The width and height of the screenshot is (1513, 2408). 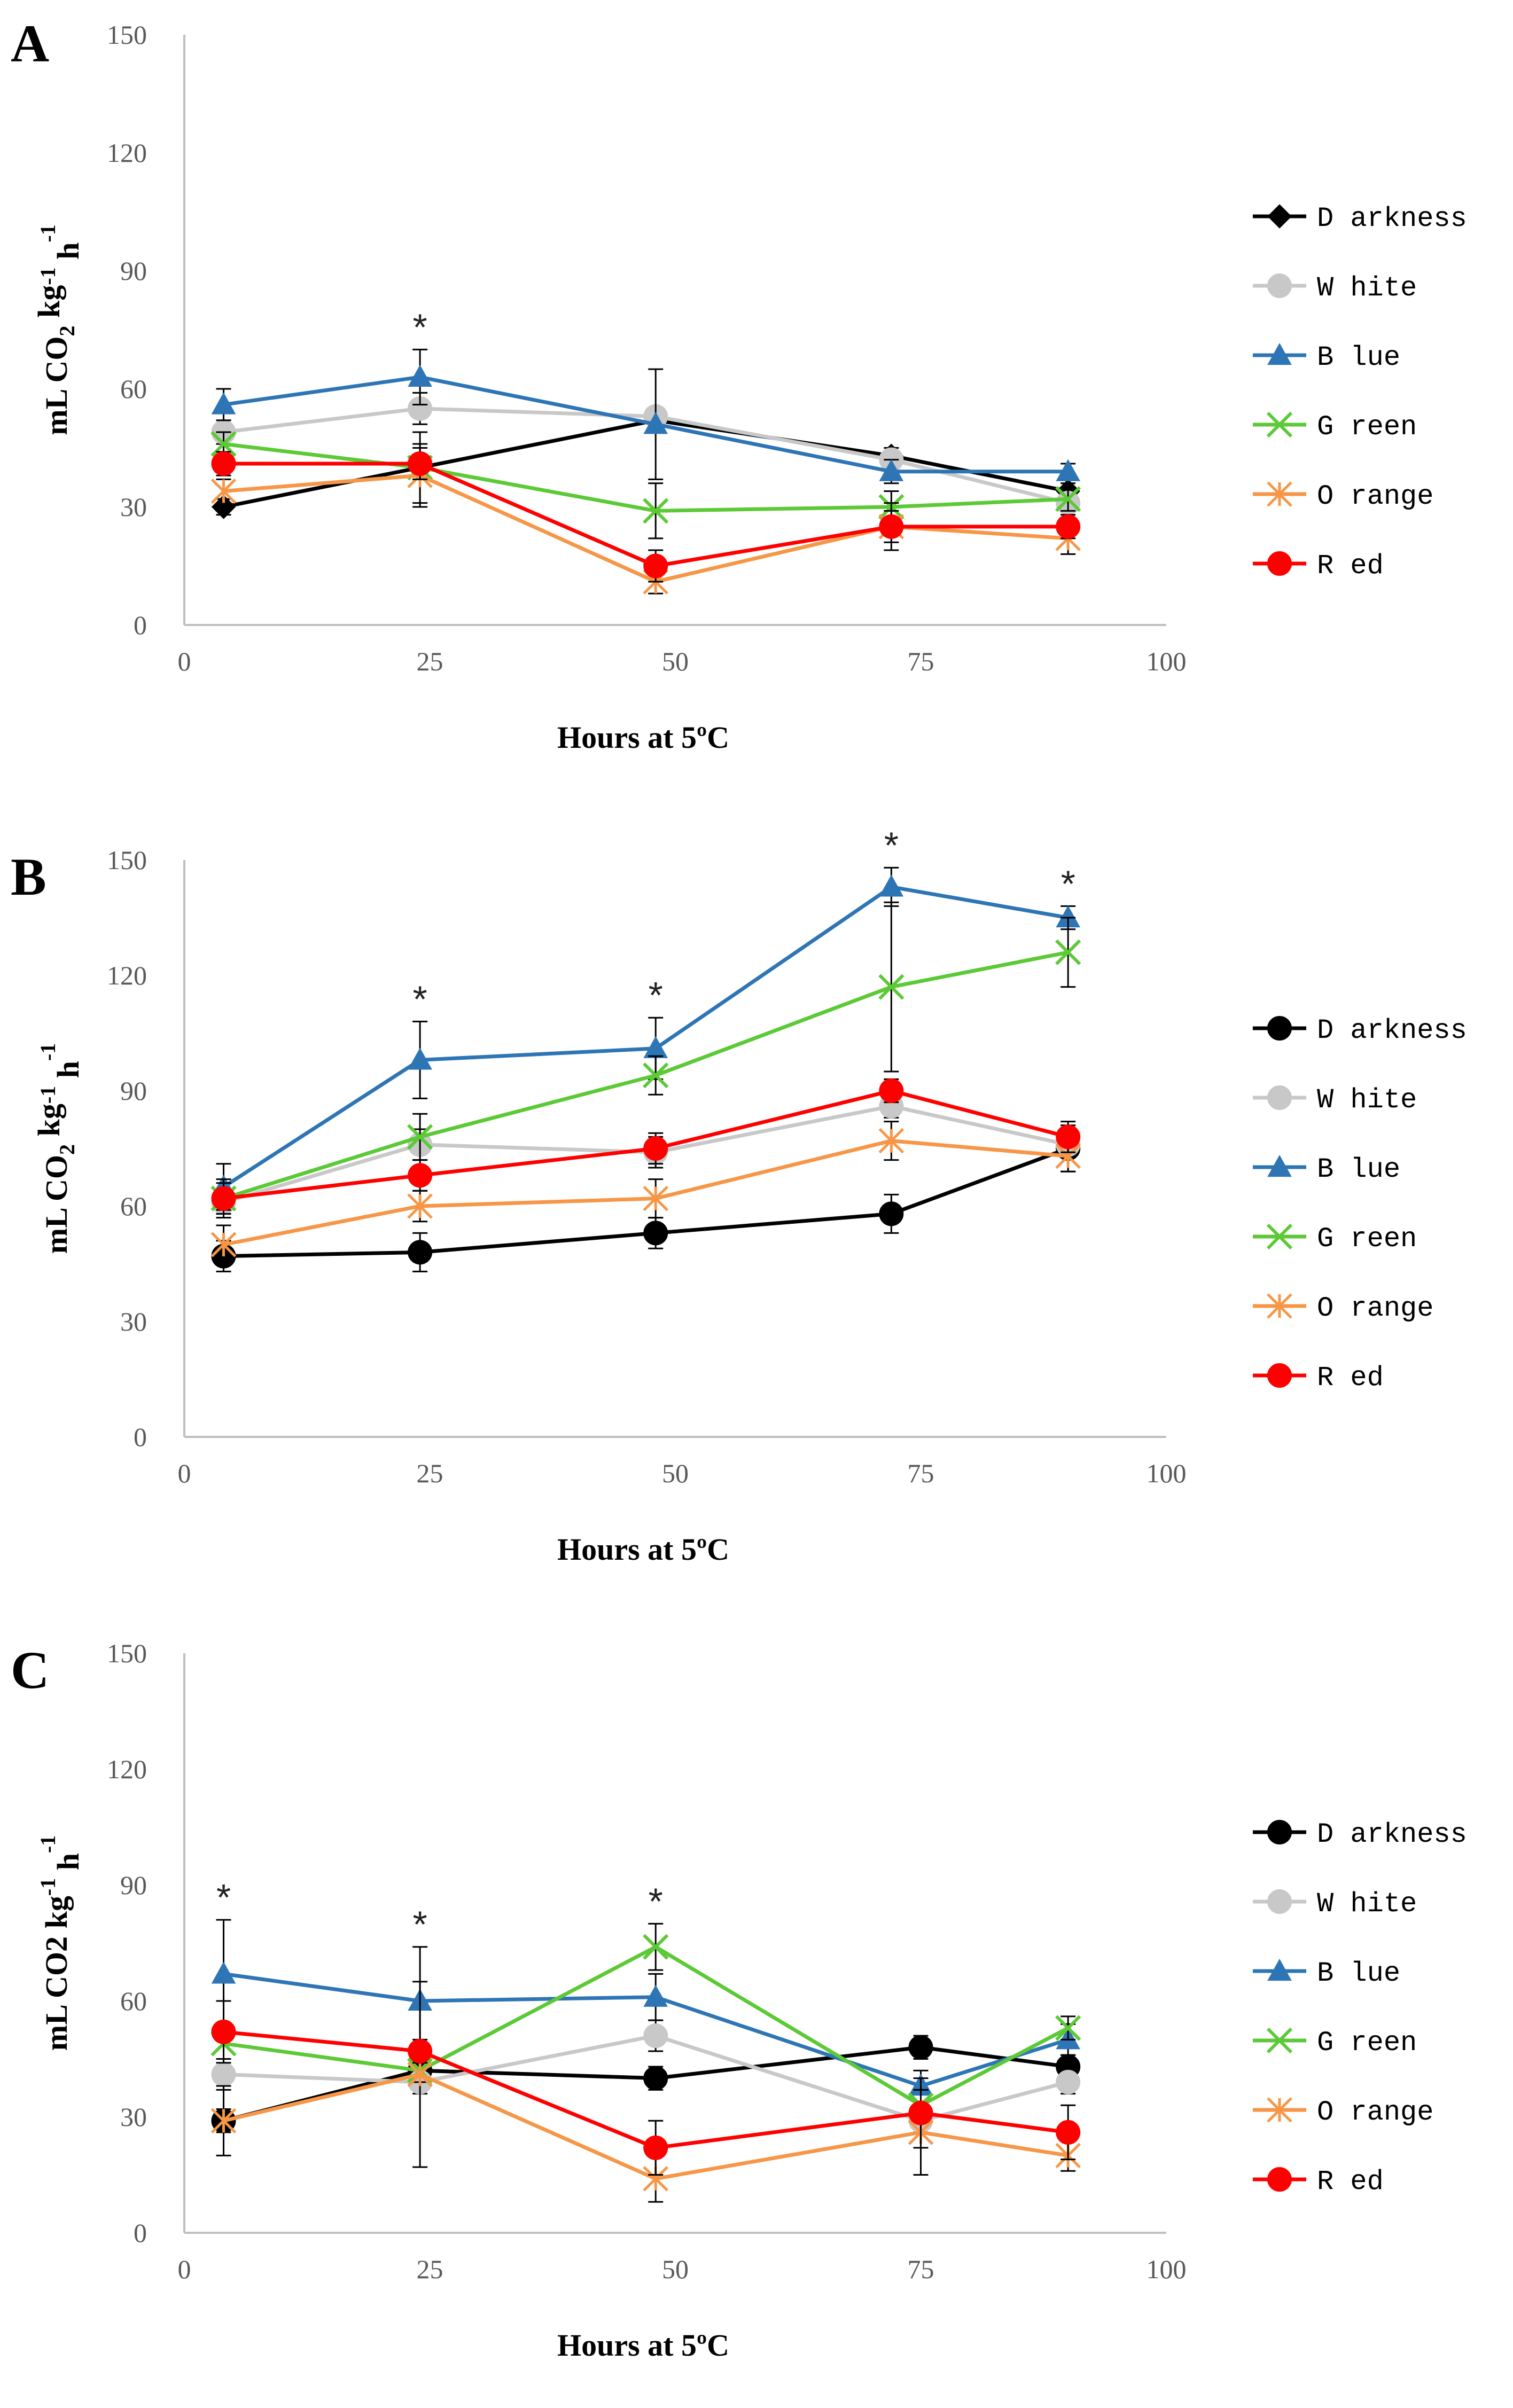 I want to click on x-tick-label: 75, so click(x=921, y=661).